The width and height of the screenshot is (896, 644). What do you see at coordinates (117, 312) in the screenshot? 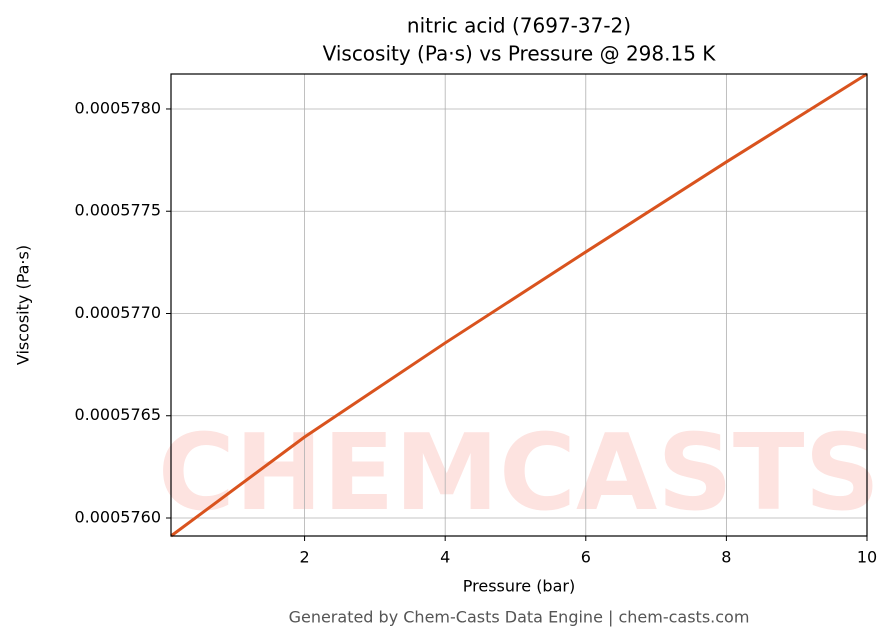
I see `y-tick-label: 0.0005770` at bounding box center [117, 312].